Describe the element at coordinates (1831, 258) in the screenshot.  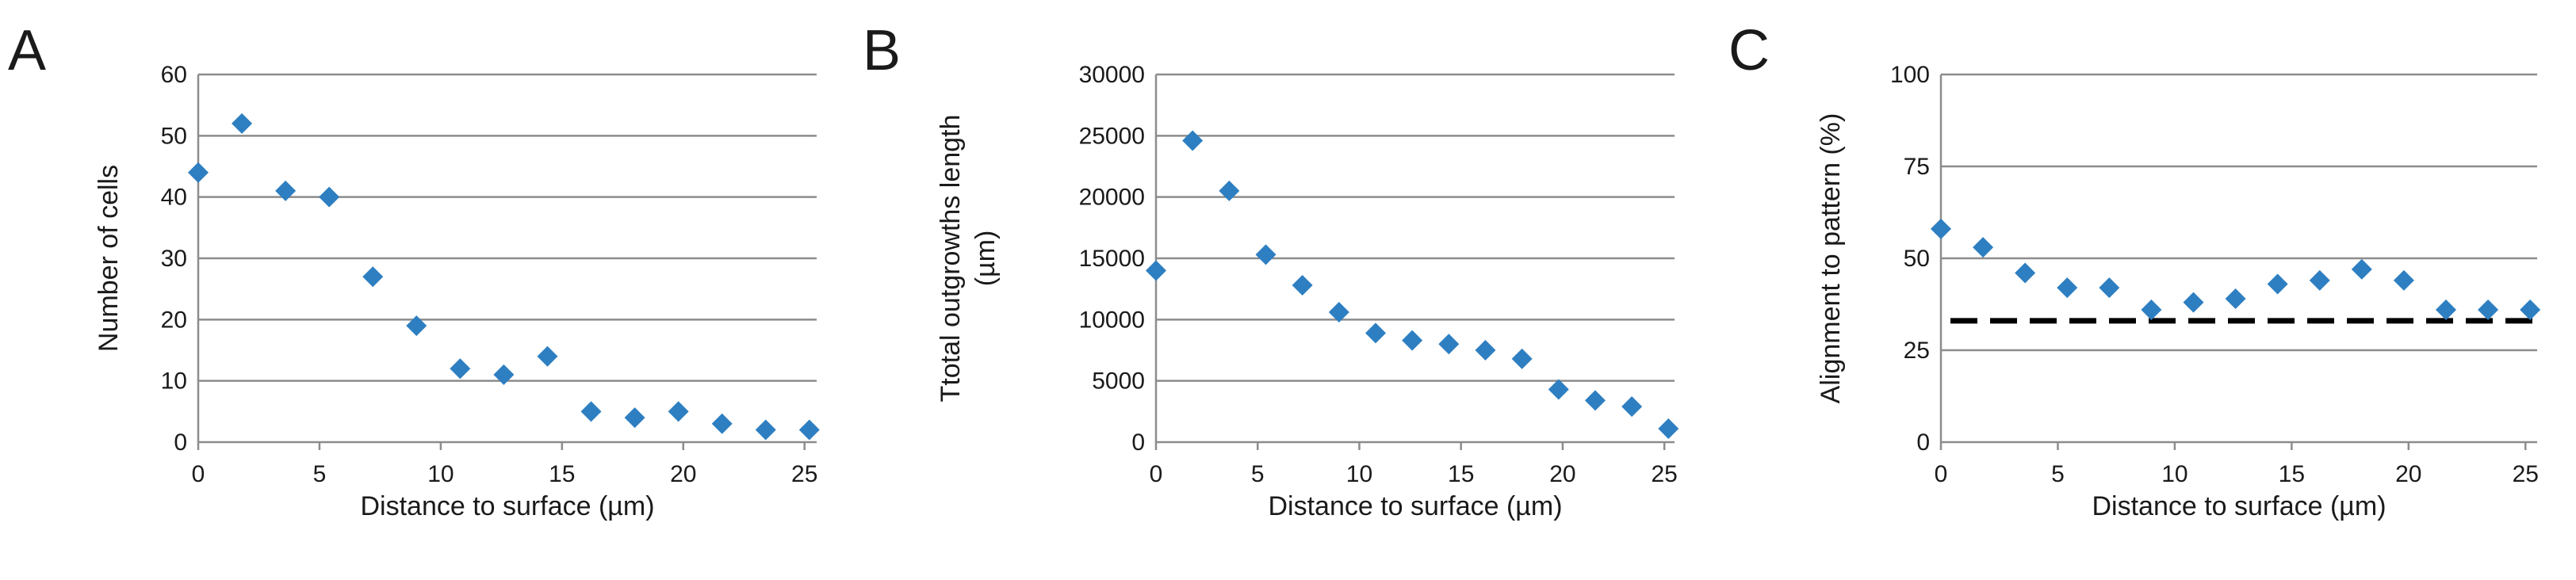
I see `y-axis-label: Alignment to pattern (%)` at that location.